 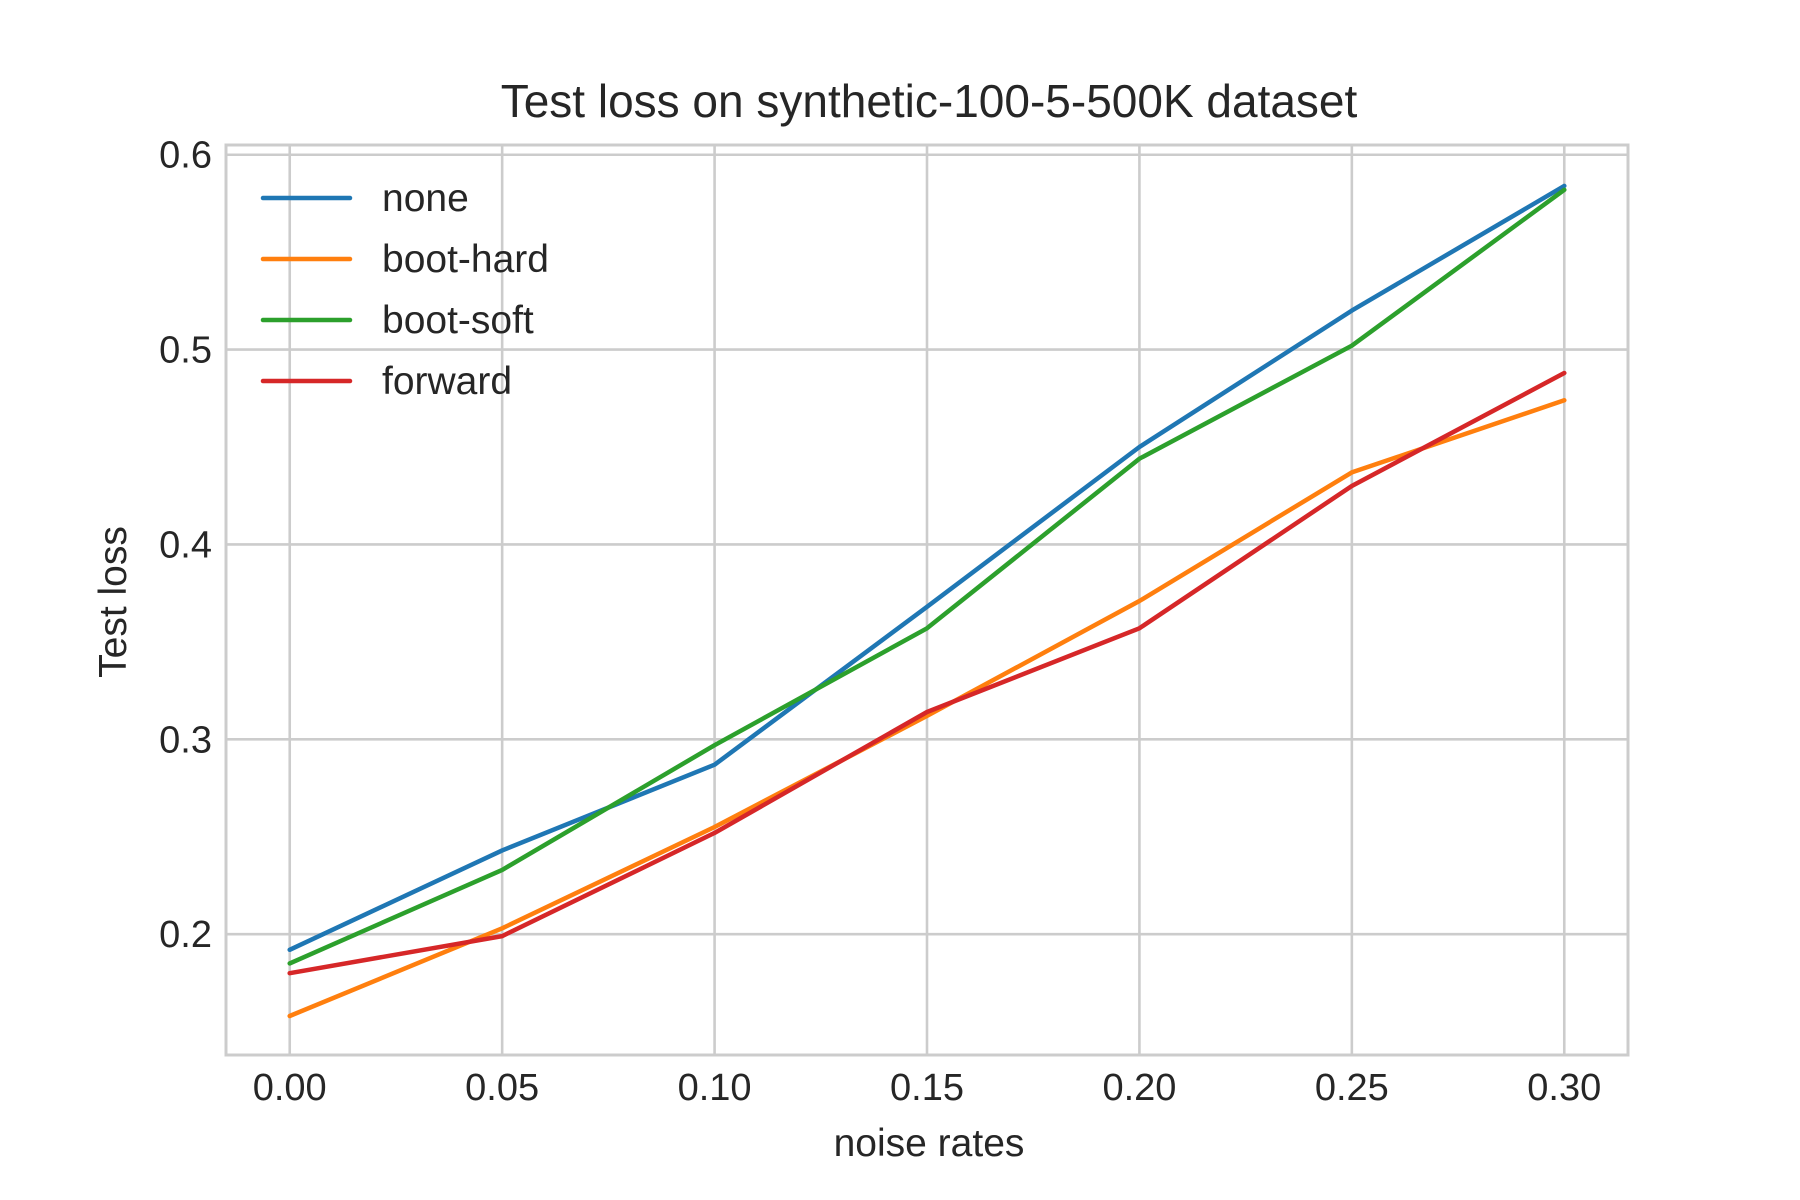 What do you see at coordinates (465, 259) in the screenshot?
I see `legend-label-boot-hard: boot-hard` at bounding box center [465, 259].